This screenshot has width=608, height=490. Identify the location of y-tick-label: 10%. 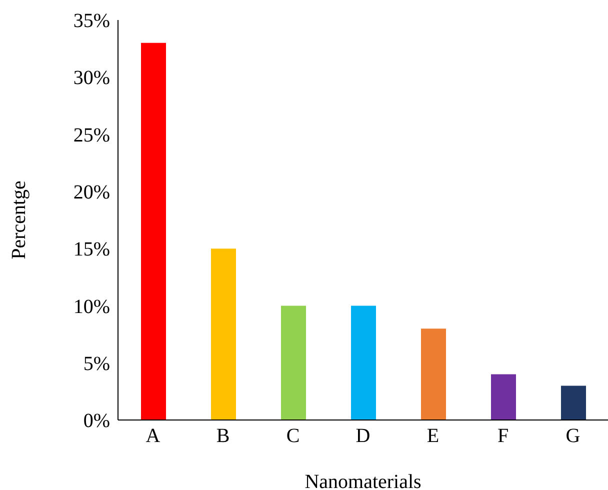
(91, 307).